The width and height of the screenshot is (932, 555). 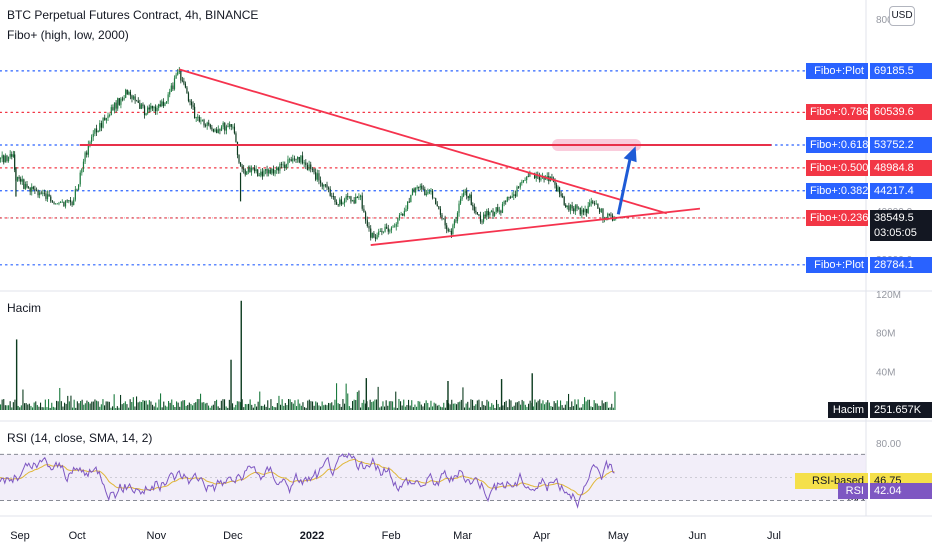 I want to click on time-axis-label: Jul, so click(x=774, y=536).